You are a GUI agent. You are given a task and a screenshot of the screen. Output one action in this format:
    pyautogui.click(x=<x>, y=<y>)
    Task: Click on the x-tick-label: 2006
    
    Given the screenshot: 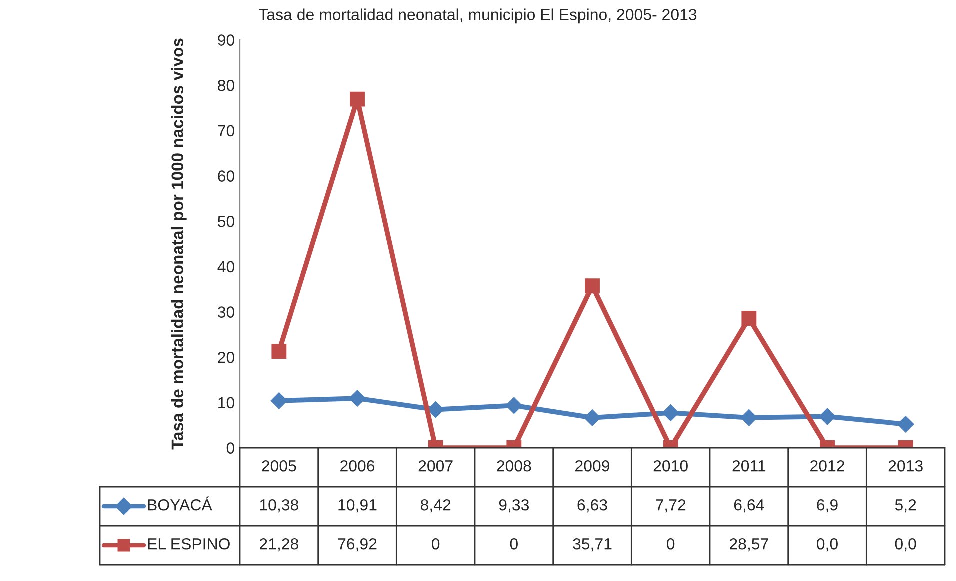 What is the action you would take?
    pyautogui.click(x=357, y=466)
    